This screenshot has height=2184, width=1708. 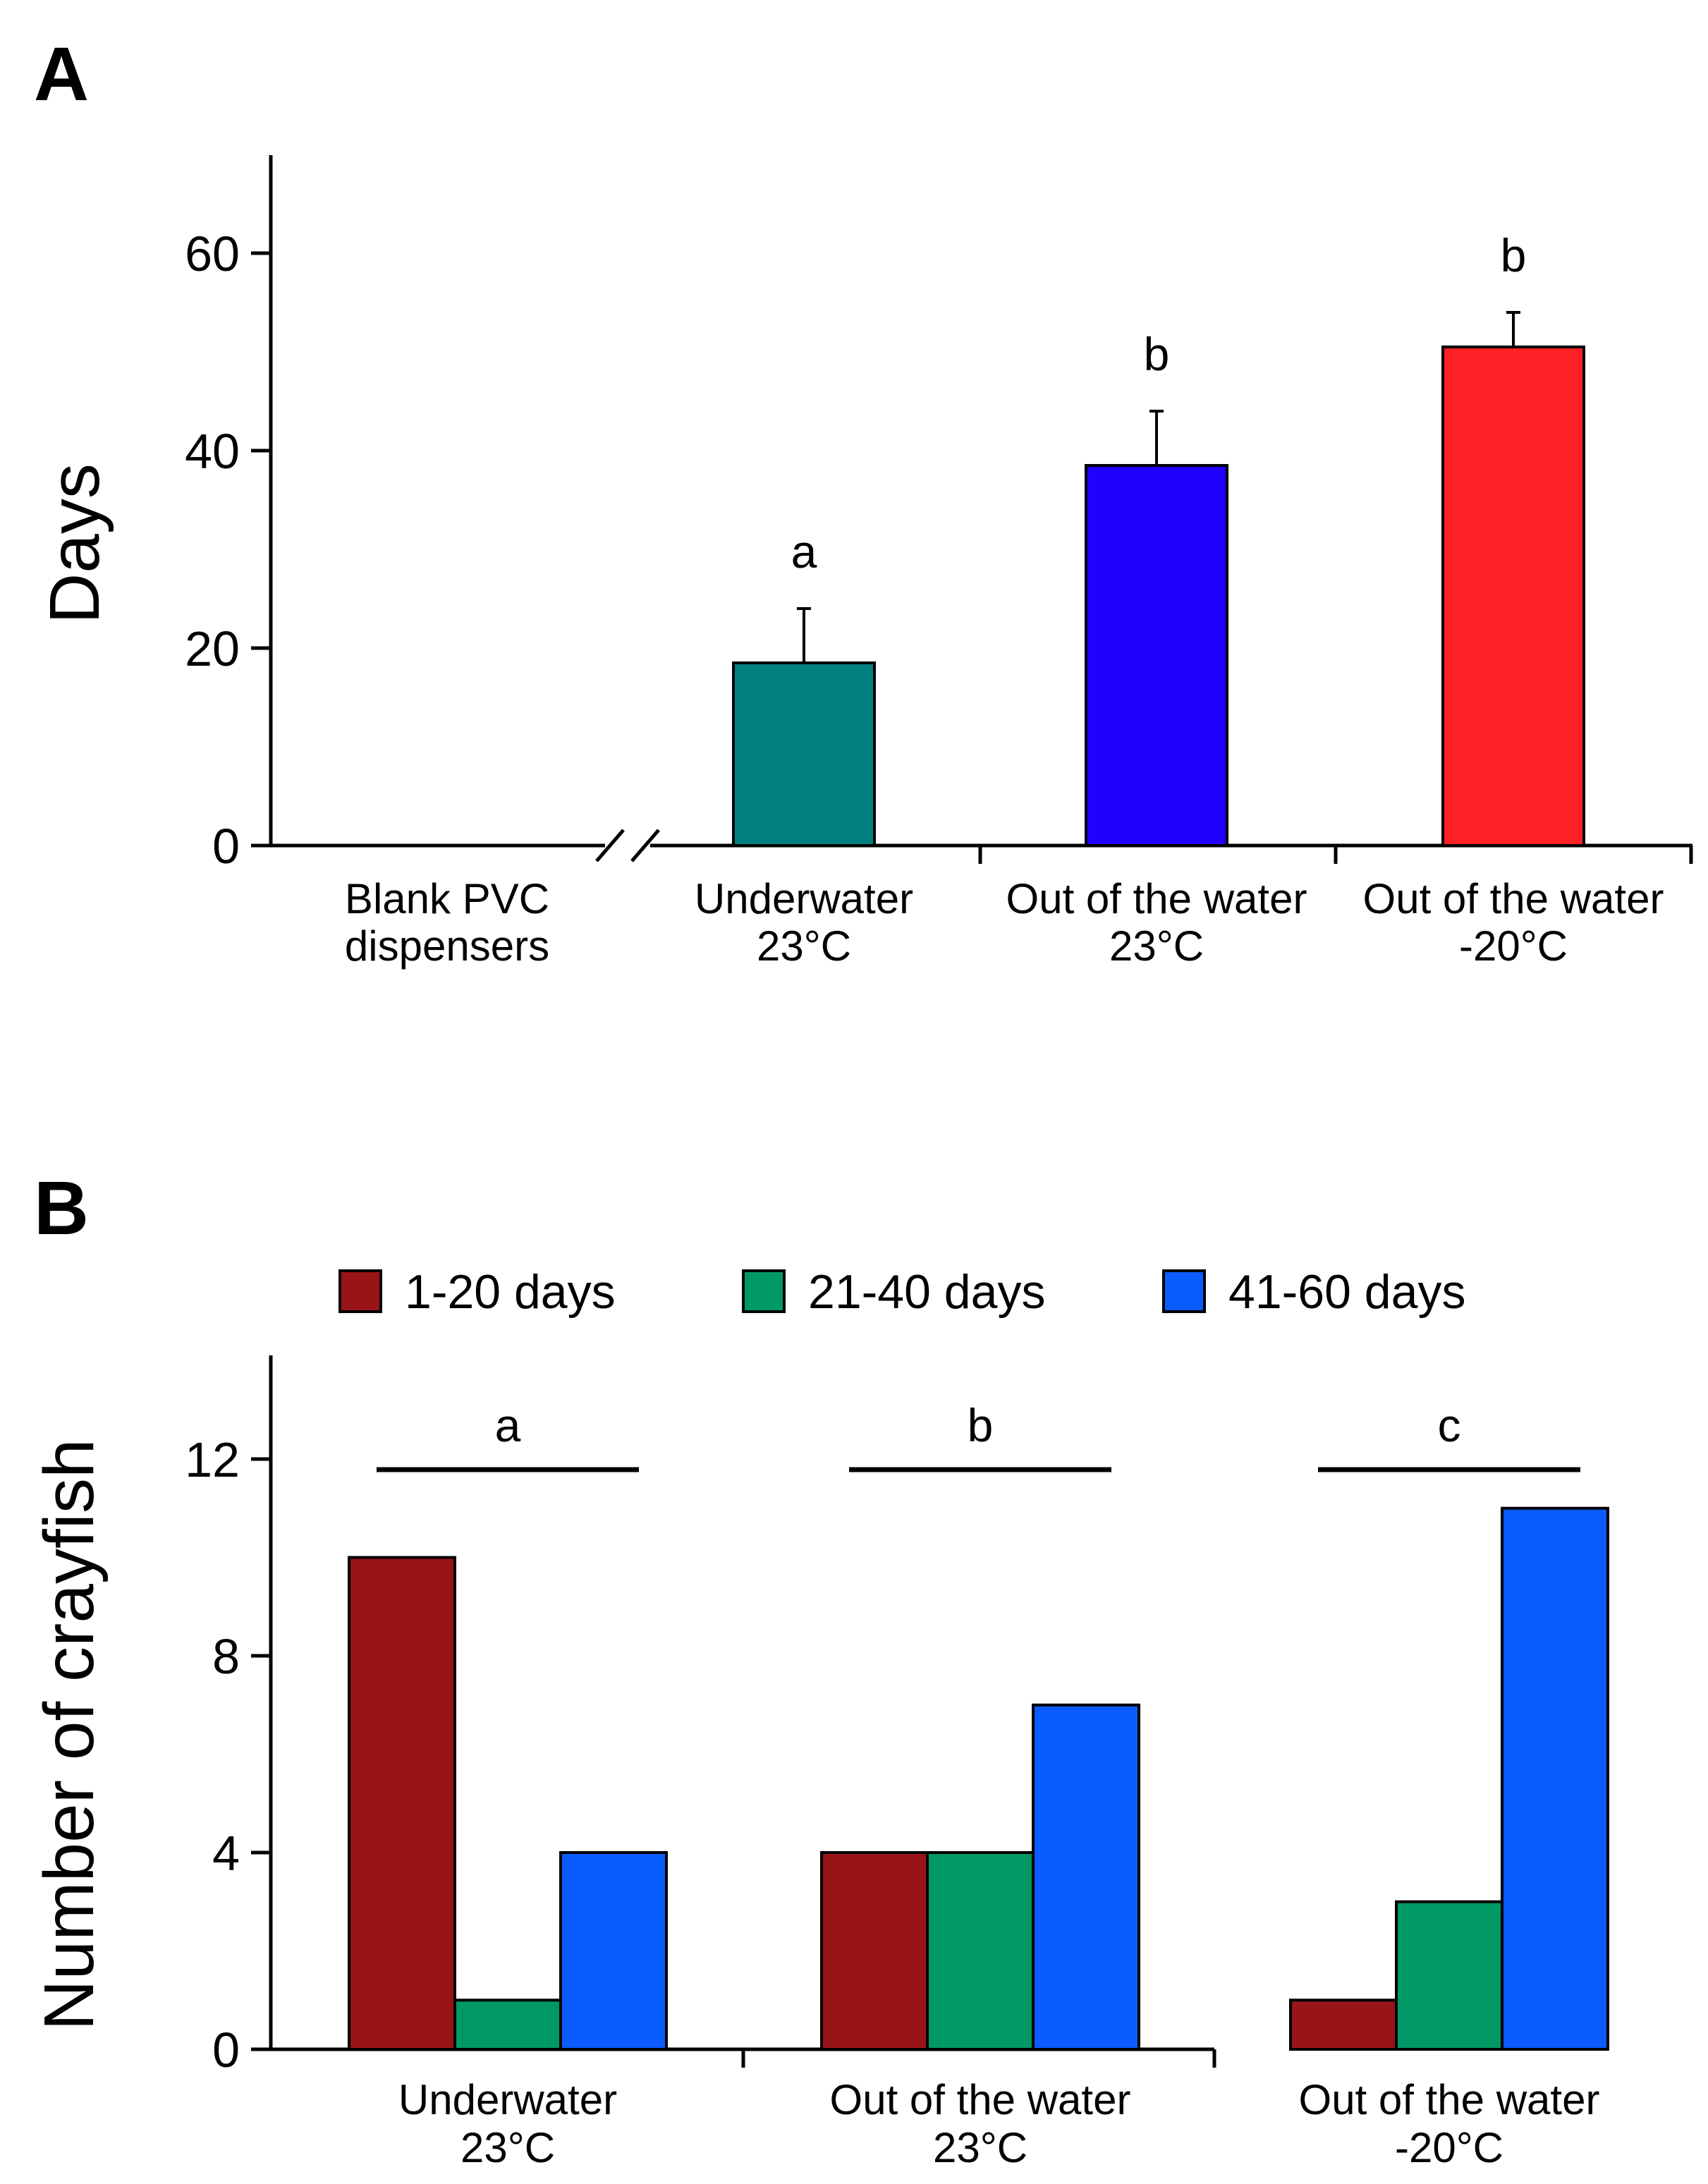 I want to click on panel-b-significance-letter: c, so click(x=1449, y=1425).